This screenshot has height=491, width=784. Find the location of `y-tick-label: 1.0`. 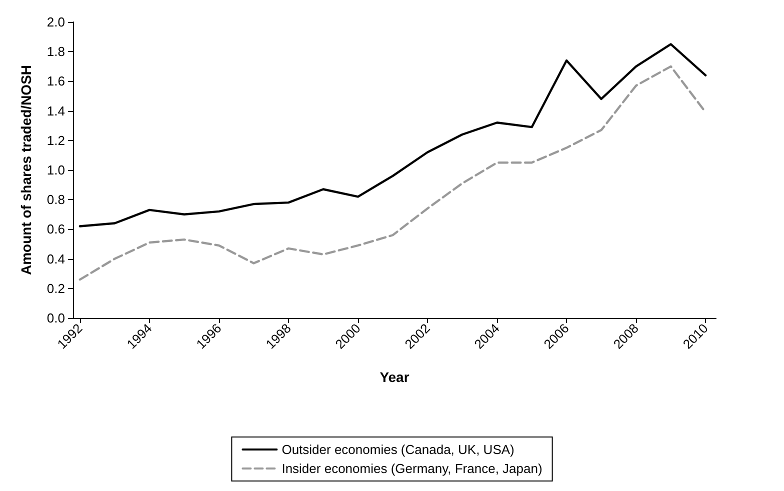

y-tick-label: 1.0 is located at coordinates (55, 170).